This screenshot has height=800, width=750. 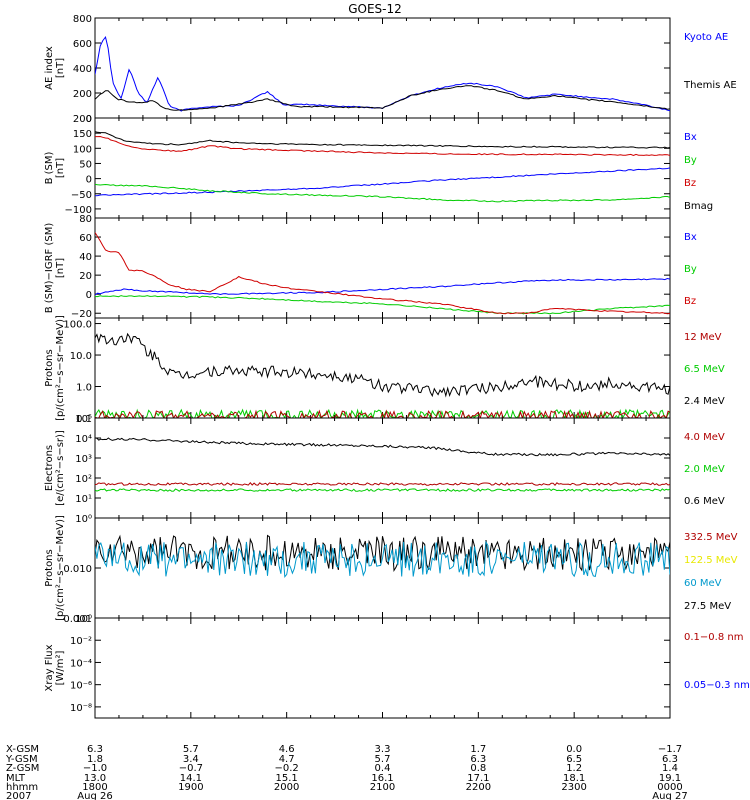 I want to click on legend-label: 12 MeV, so click(x=703, y=337).